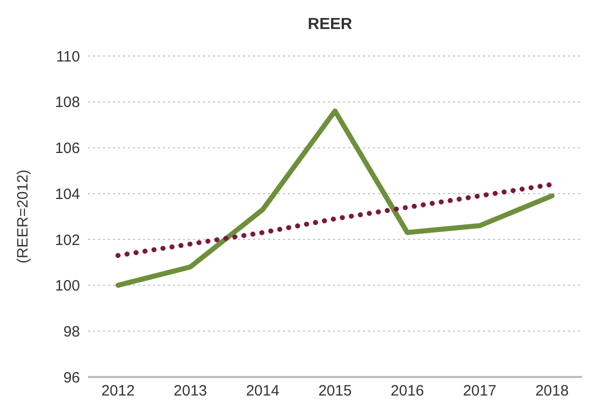  Describe the element at coordinates (67, 194) in the screenshot. I see `y-tick-label: 104` at that location.